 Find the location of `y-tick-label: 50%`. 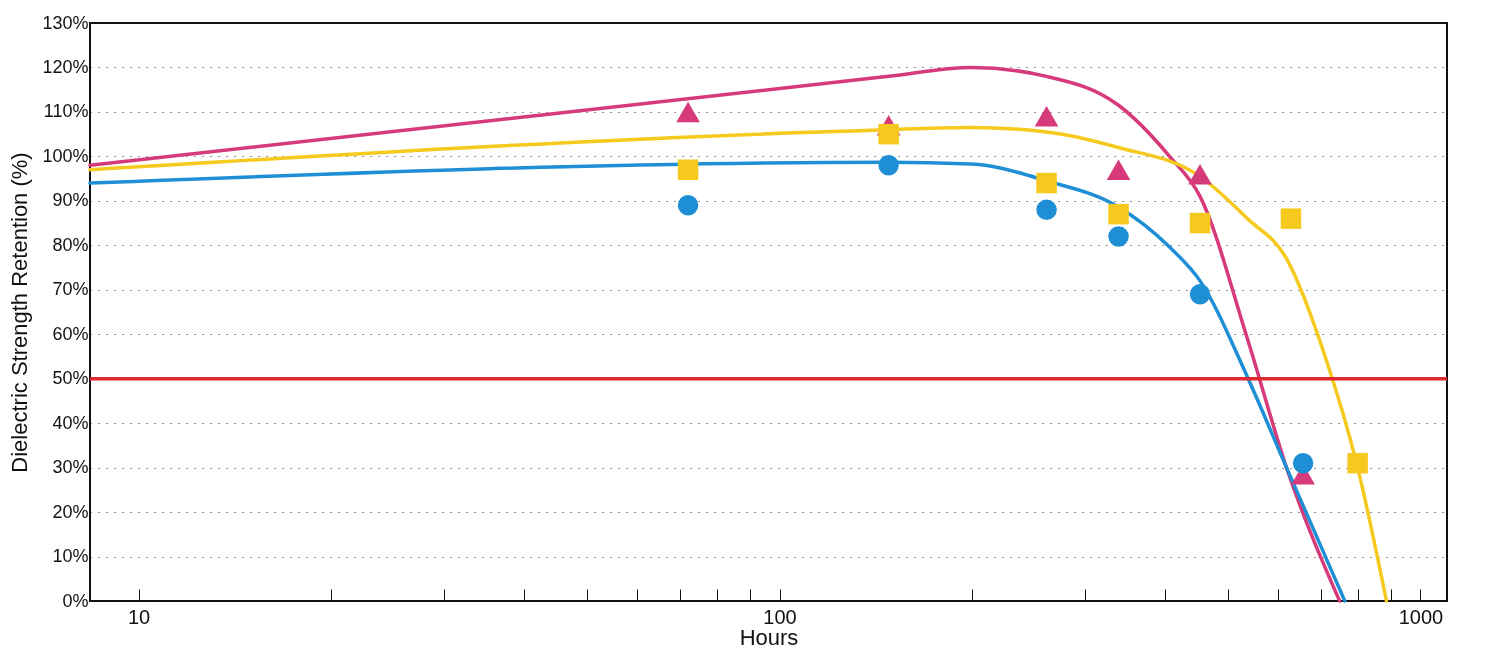

y-tick-label: 50% is located at coordinates (70, 378).